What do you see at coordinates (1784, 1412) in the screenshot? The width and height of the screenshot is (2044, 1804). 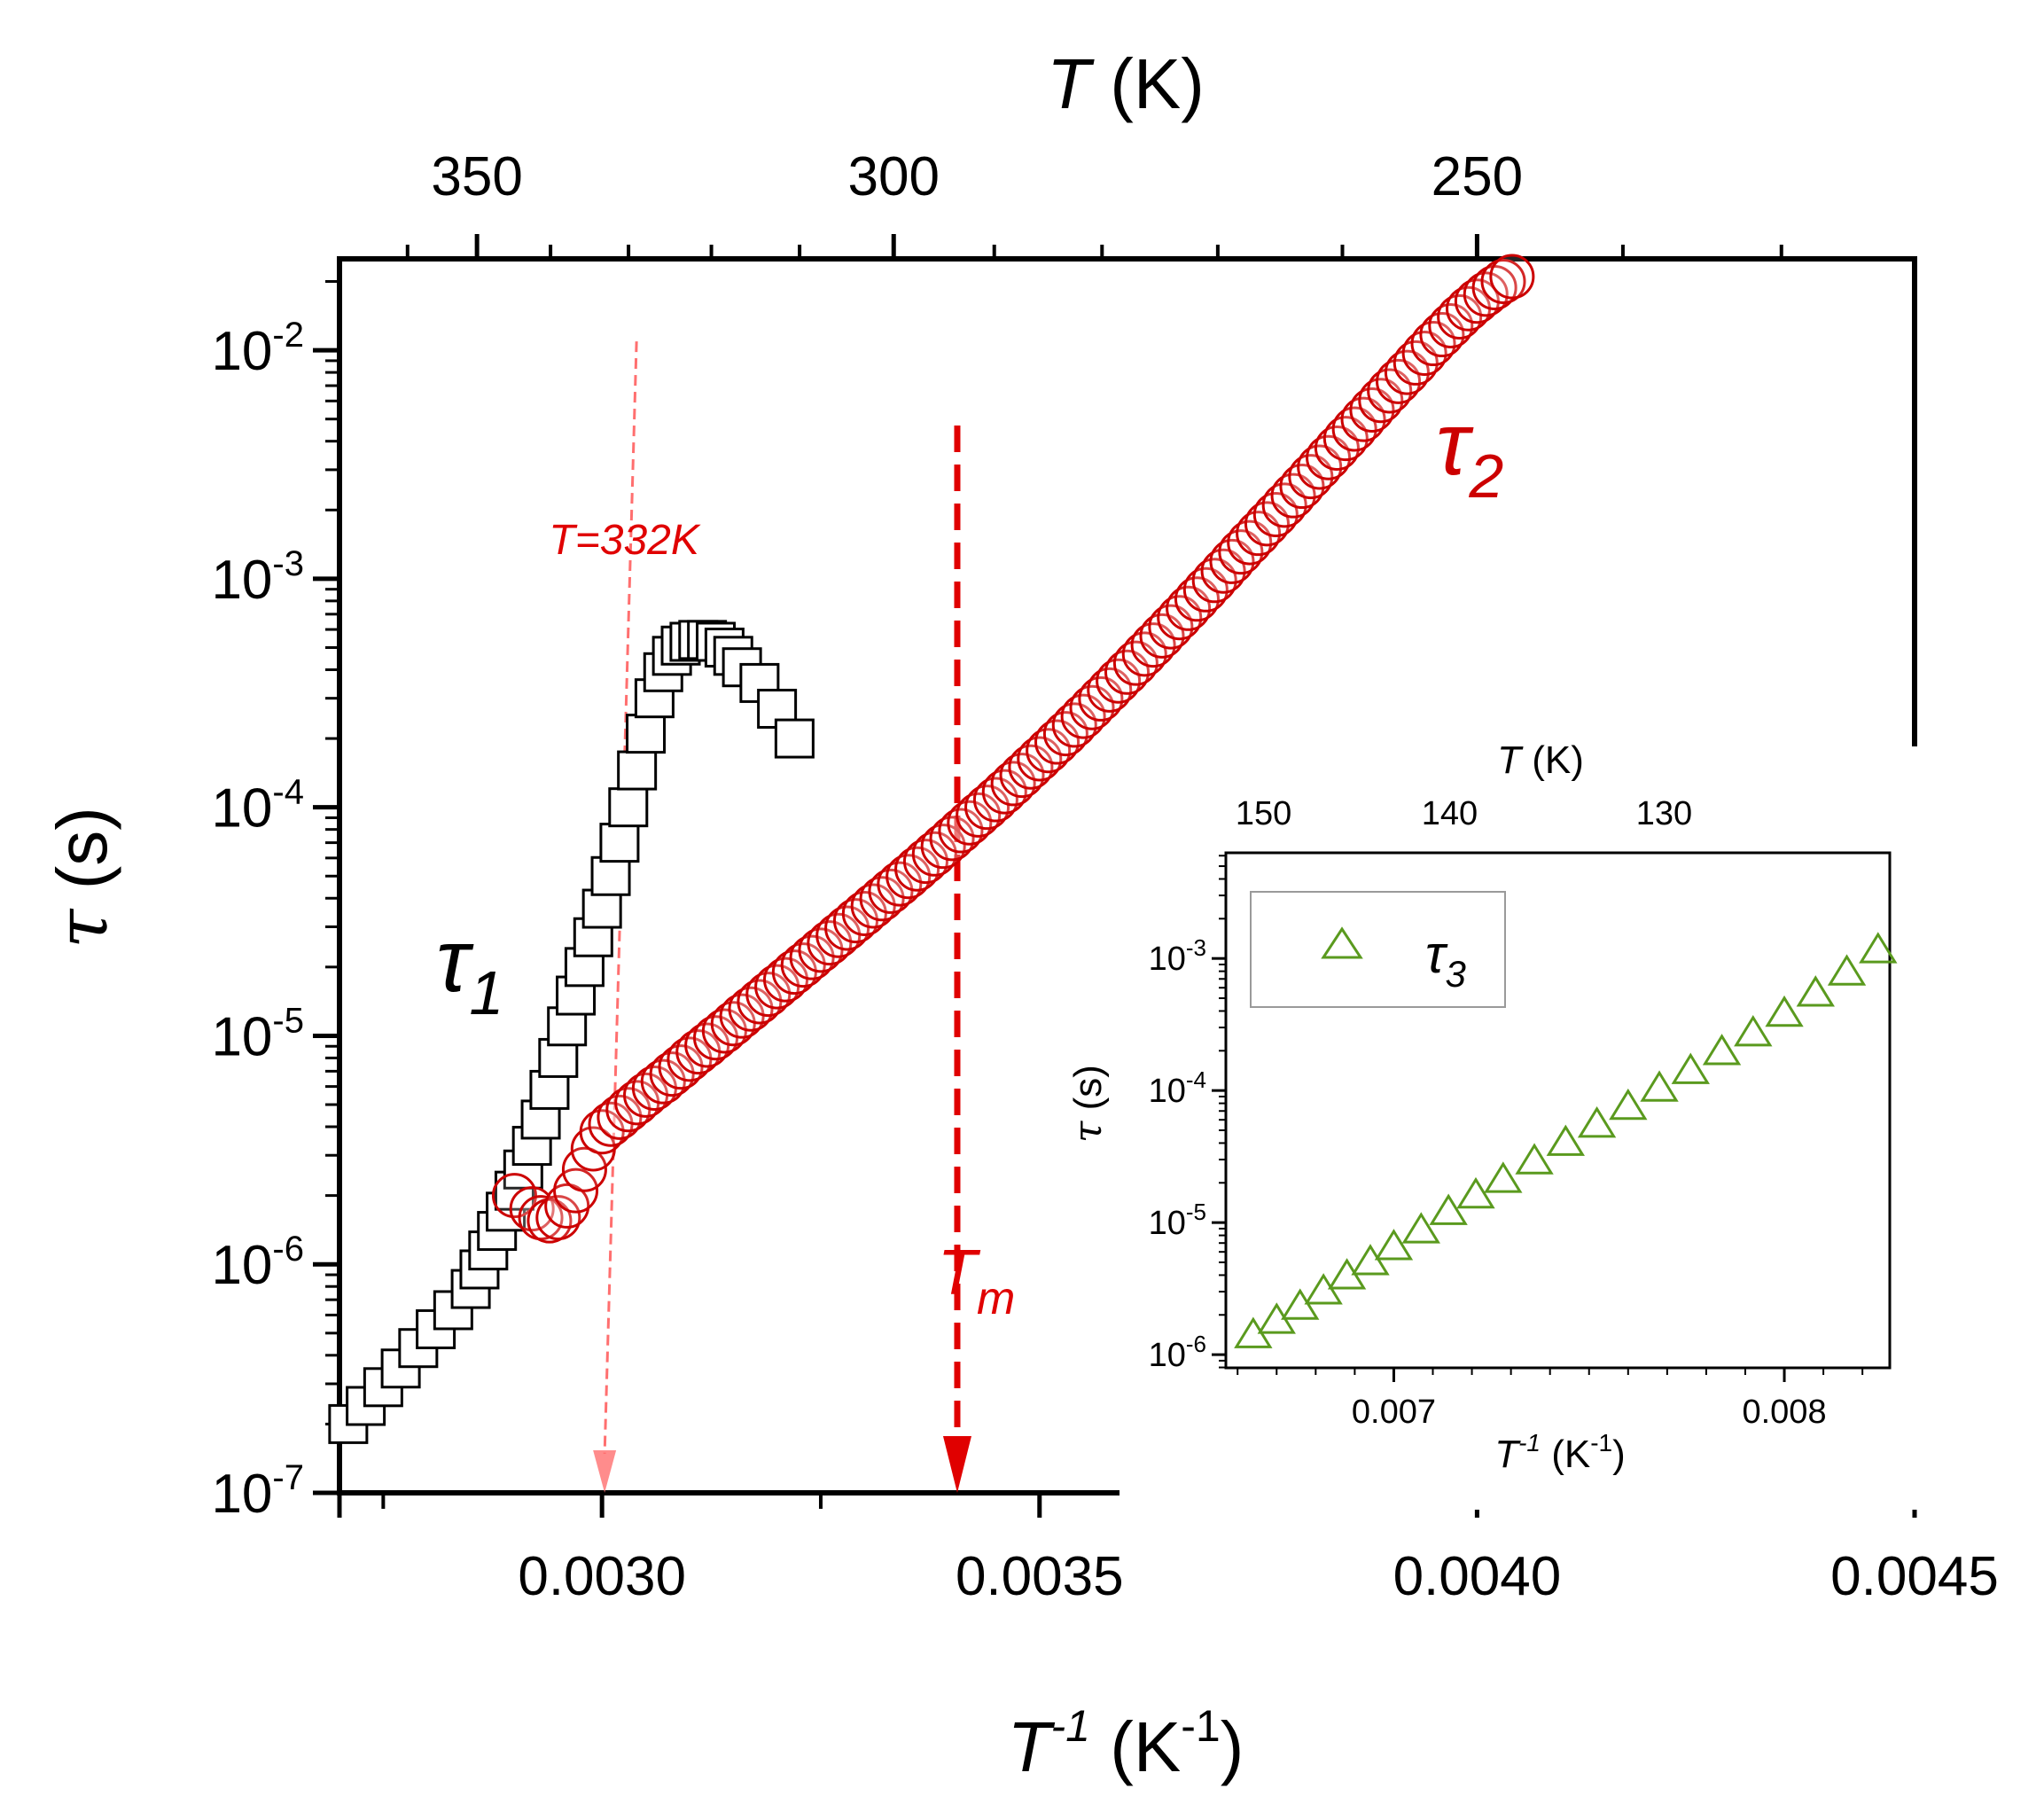 I see `inset-x-tick-label: 0.008` at bounding box center [1784, 1412].